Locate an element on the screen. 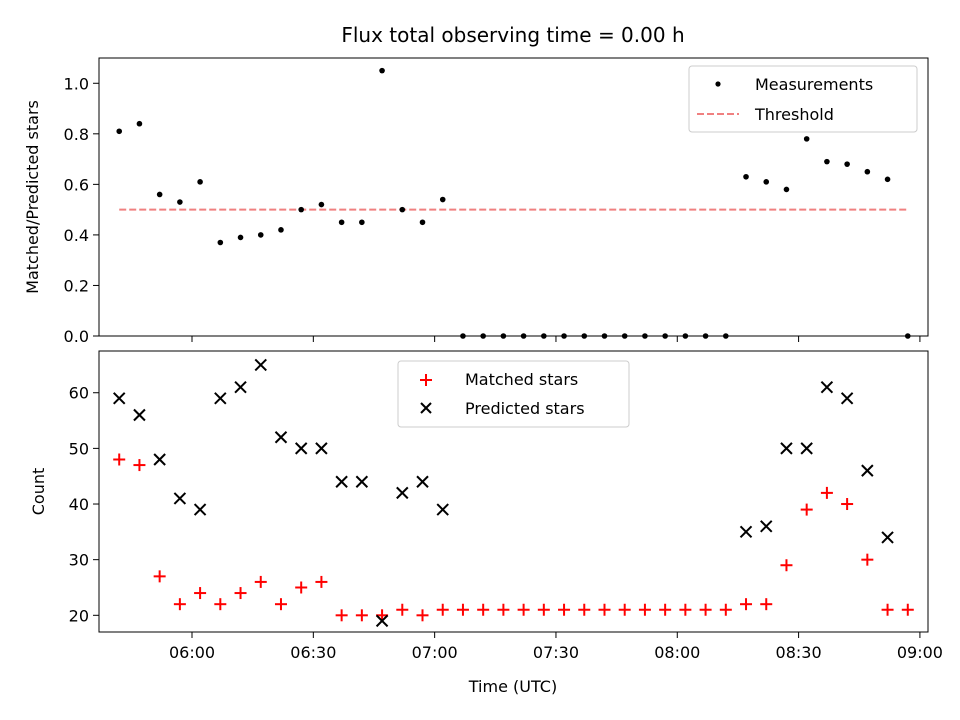 This screenshot has height=720, width=960. legend-label-measurements: Measurements is located at coordinates (814, 84).